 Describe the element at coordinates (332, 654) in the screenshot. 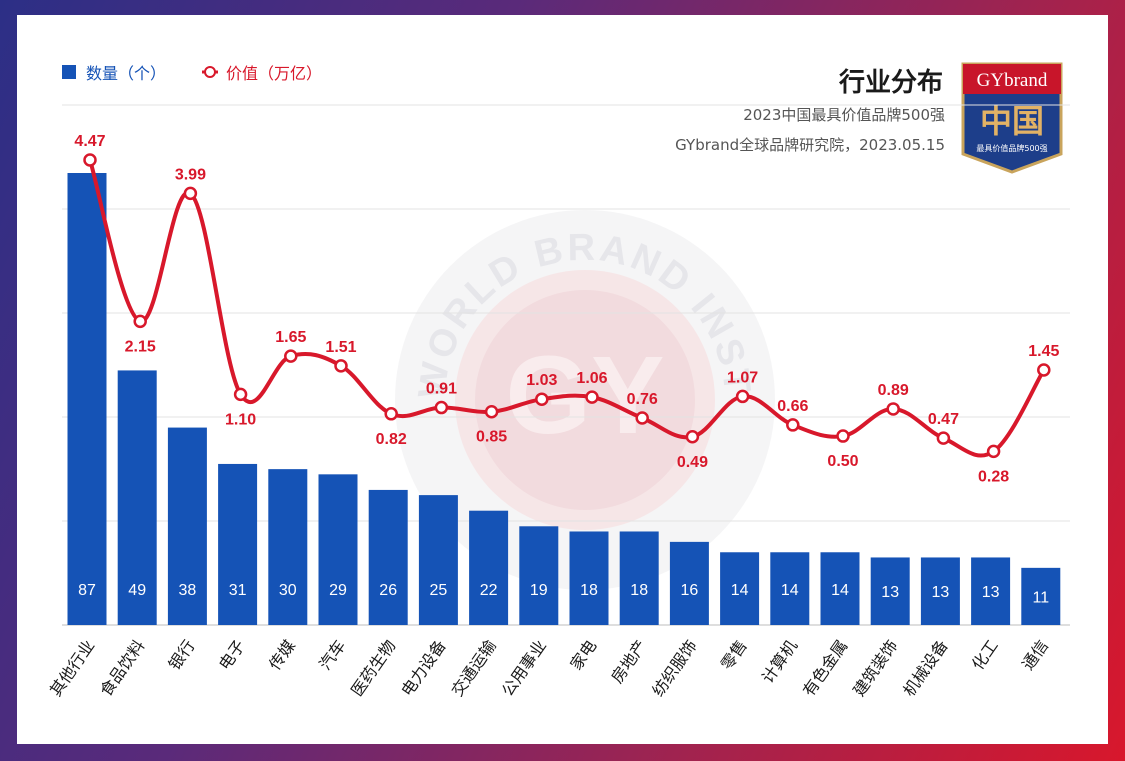

I see `x-tick-label: 汽车` at that location.